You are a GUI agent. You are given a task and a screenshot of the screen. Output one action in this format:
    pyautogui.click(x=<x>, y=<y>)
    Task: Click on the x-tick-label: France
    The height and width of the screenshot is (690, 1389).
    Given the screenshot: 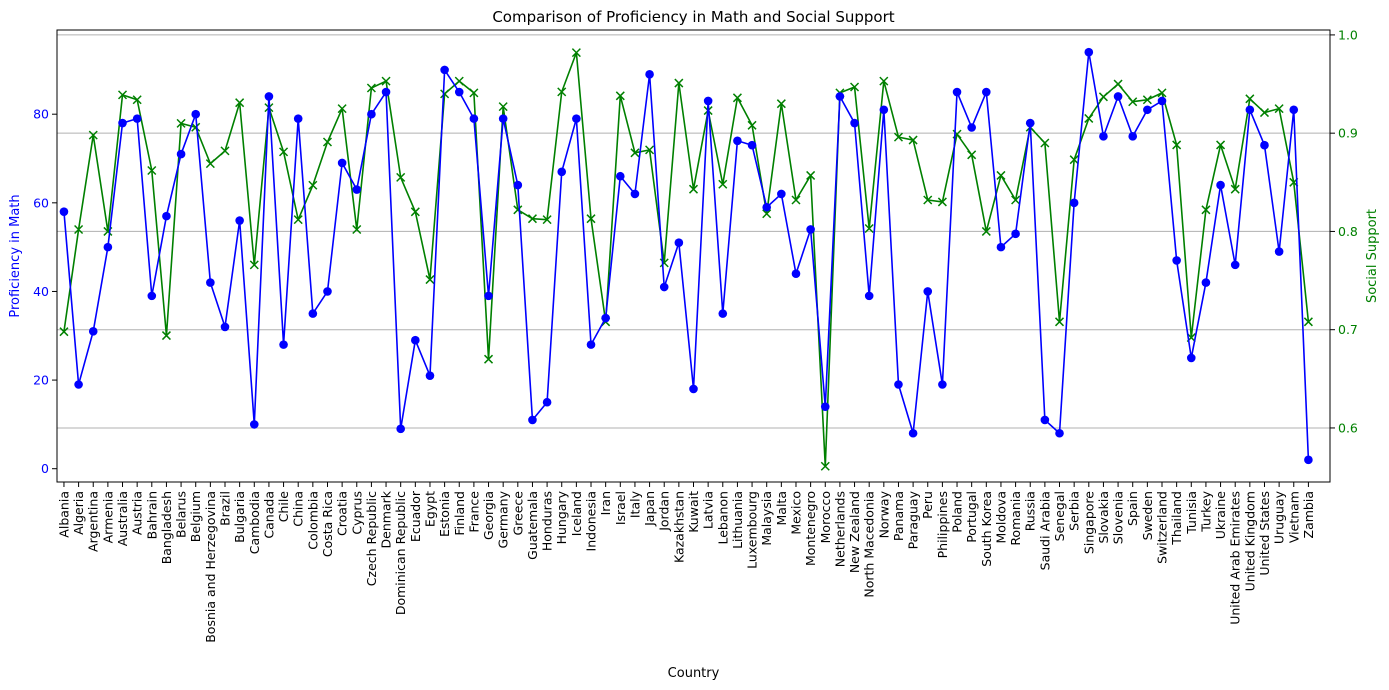 What is the action you would take?
    pyautogui.click(x=473, y=512)
    